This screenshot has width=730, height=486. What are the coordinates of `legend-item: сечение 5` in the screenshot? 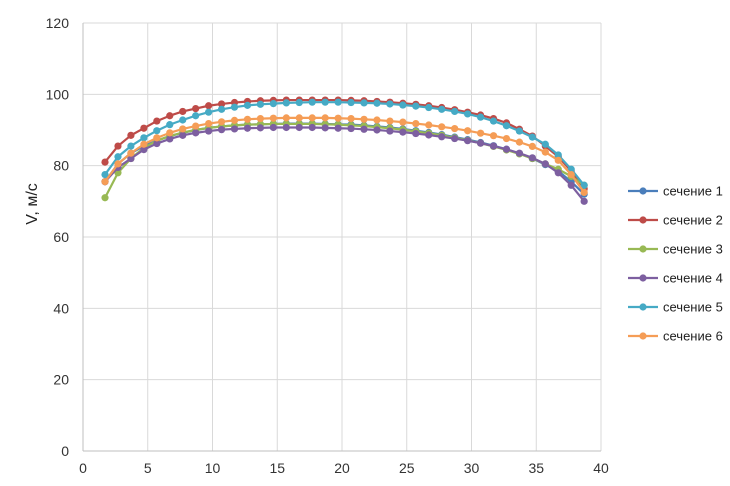 It's located at (675, 307).